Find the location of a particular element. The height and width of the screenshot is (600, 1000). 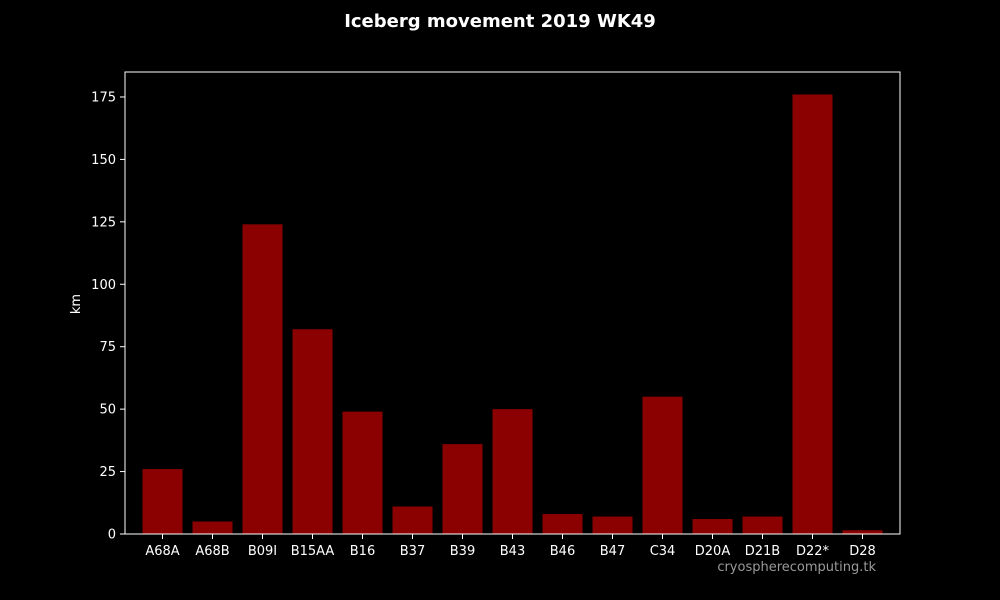

x-tick-label: D20A is located at coordinates (713, 551).